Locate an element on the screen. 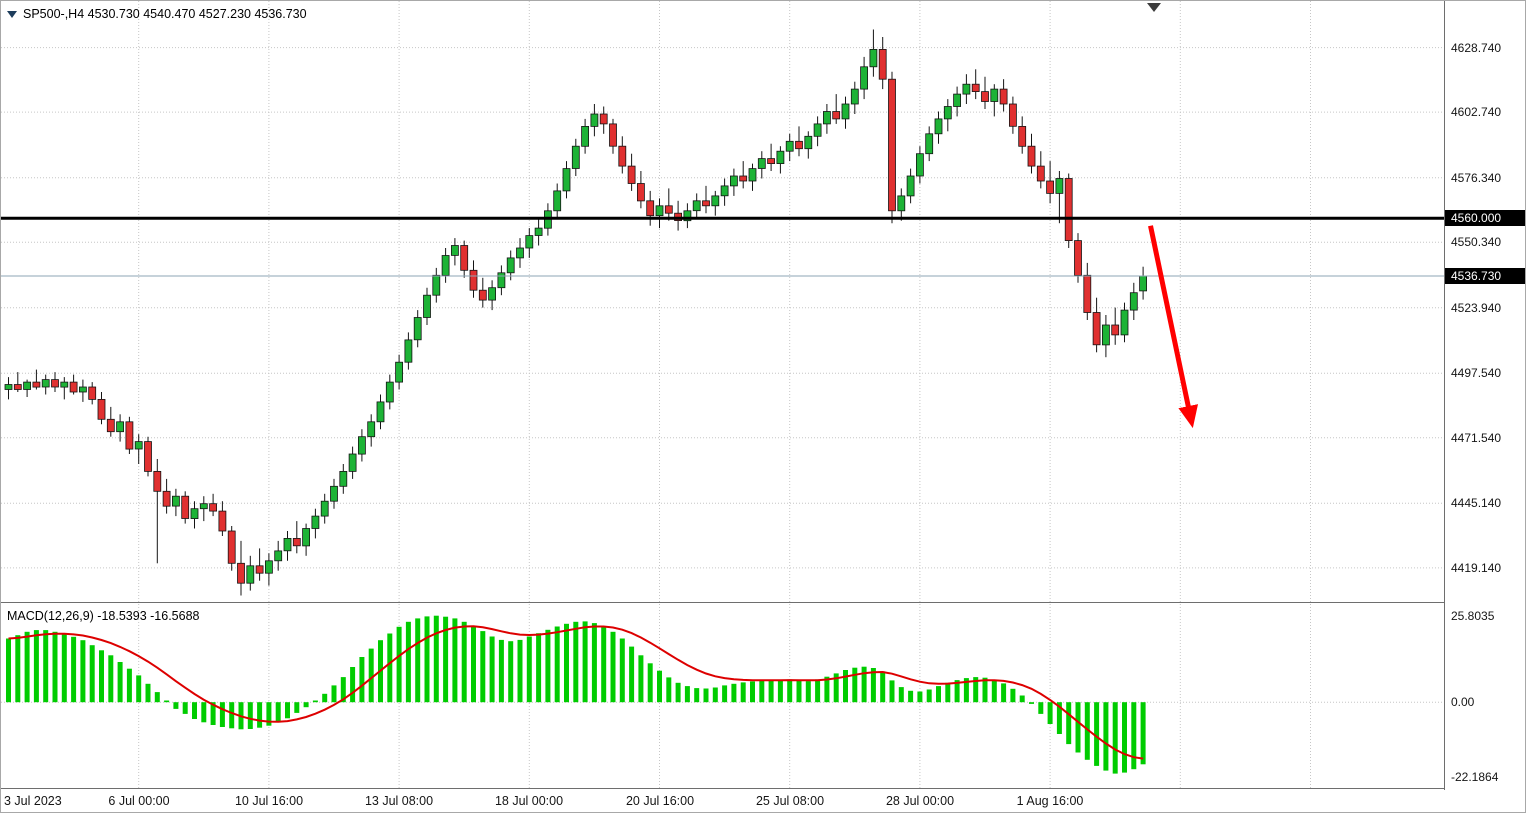 The width and height of the screenshot is (1526, 813). price-axis-label: 4523.940 is located at coordinates (1476, 308).